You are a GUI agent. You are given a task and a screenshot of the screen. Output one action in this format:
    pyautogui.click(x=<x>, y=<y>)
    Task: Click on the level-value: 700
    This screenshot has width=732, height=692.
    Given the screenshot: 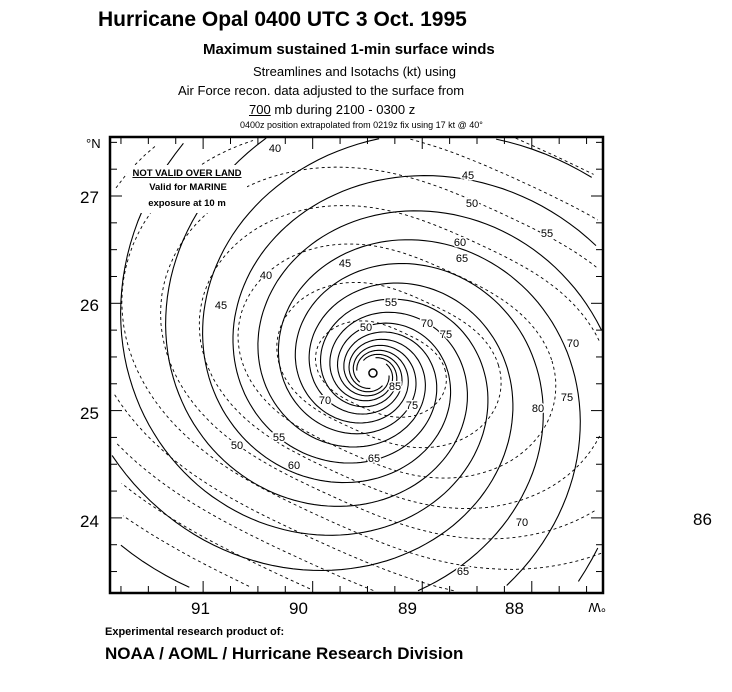 What is the action you would take?
    pyautogui.click(x=260, y=109)
    